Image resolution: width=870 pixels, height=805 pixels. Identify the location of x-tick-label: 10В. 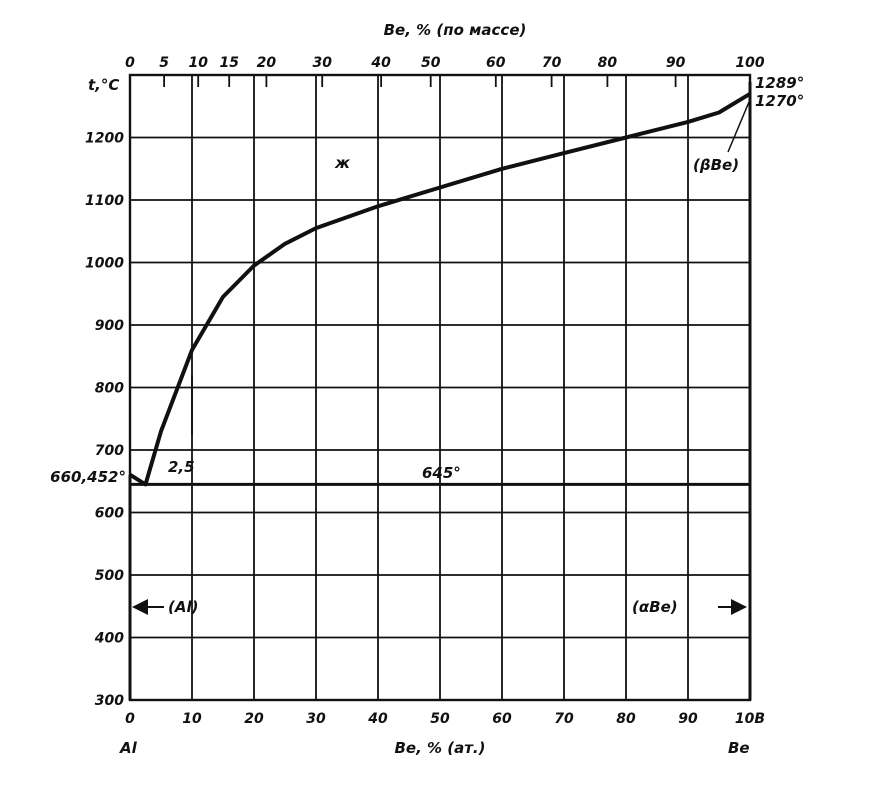
(750, 719).